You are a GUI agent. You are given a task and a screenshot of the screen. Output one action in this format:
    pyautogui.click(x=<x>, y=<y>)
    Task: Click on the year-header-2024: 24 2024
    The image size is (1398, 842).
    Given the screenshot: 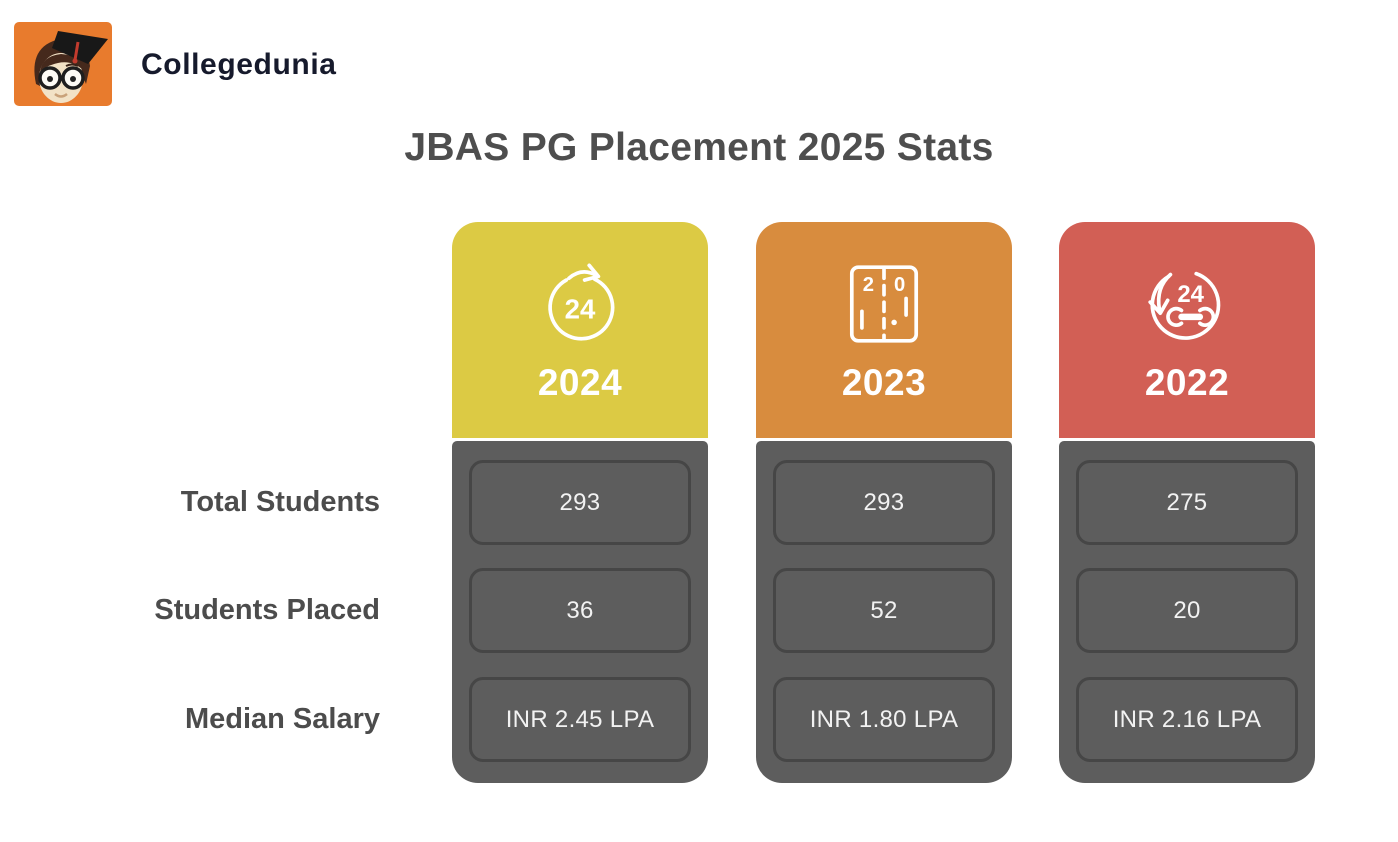 What is the action you would take?
    pyautogui.click(x=580, y=330)
    